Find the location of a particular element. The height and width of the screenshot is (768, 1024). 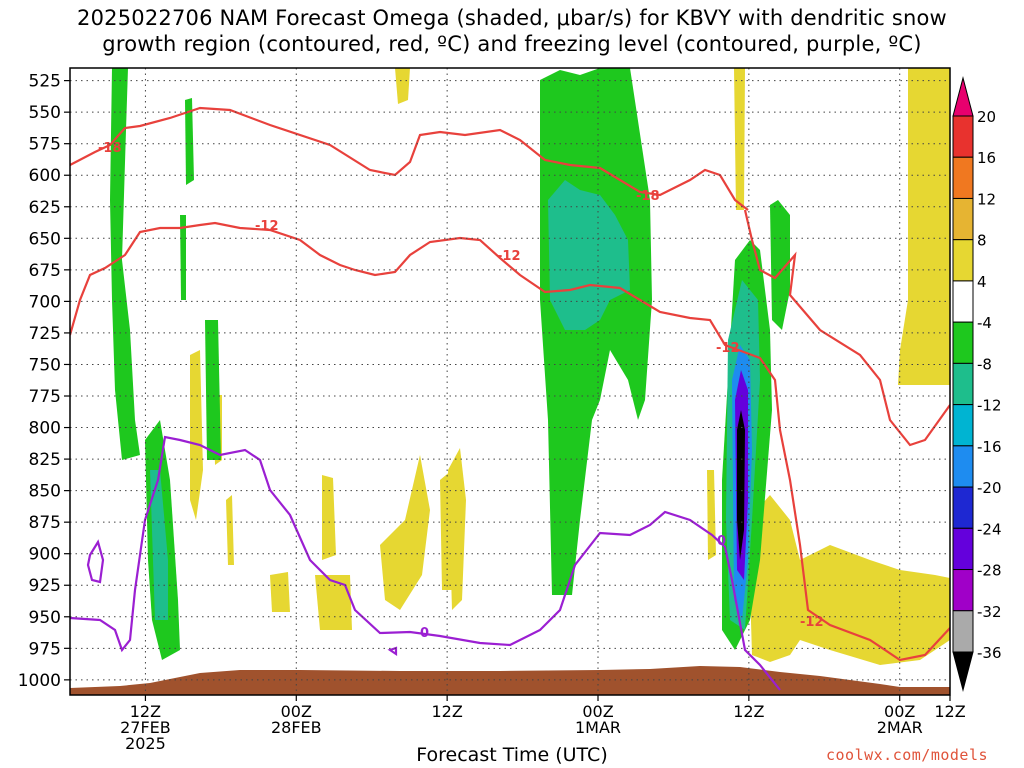

y-tick-label: 550 is located at coordinates (45, 113).